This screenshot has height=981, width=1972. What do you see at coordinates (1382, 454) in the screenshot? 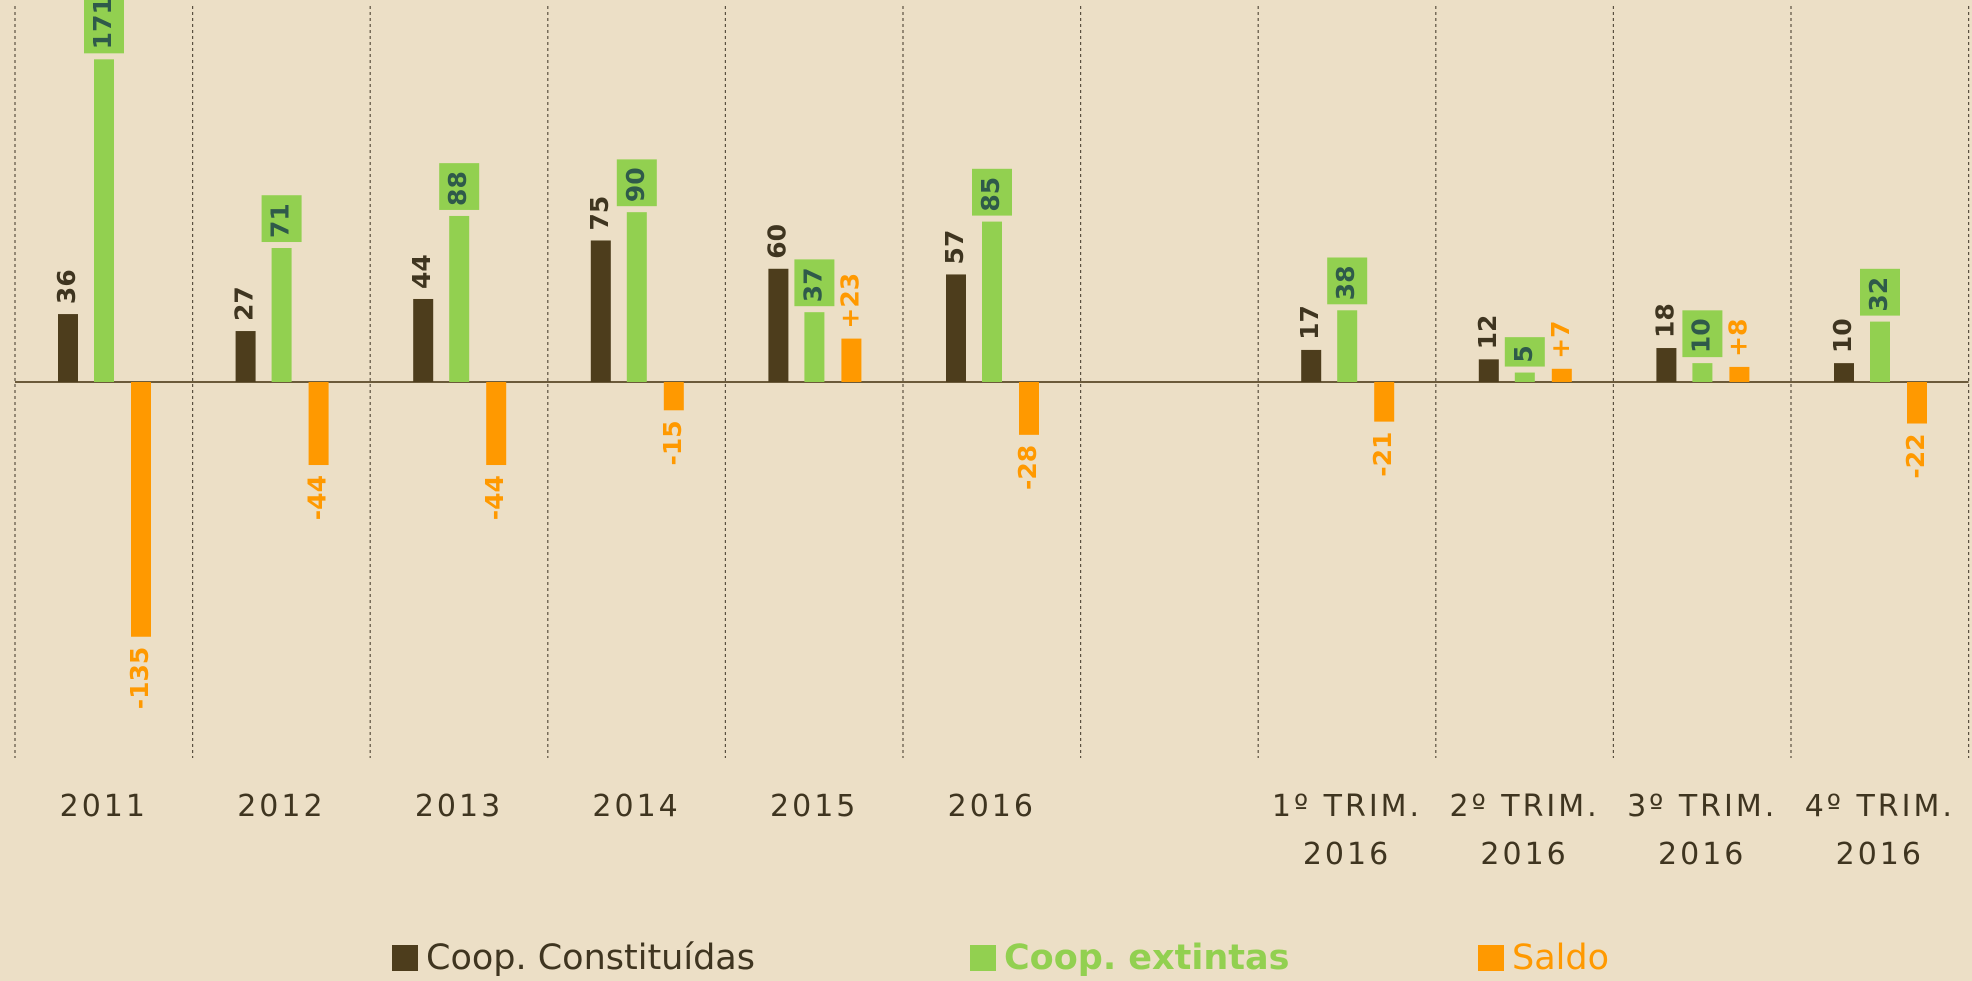
I see `data-label: -21` at bounding box center [1382, 454].